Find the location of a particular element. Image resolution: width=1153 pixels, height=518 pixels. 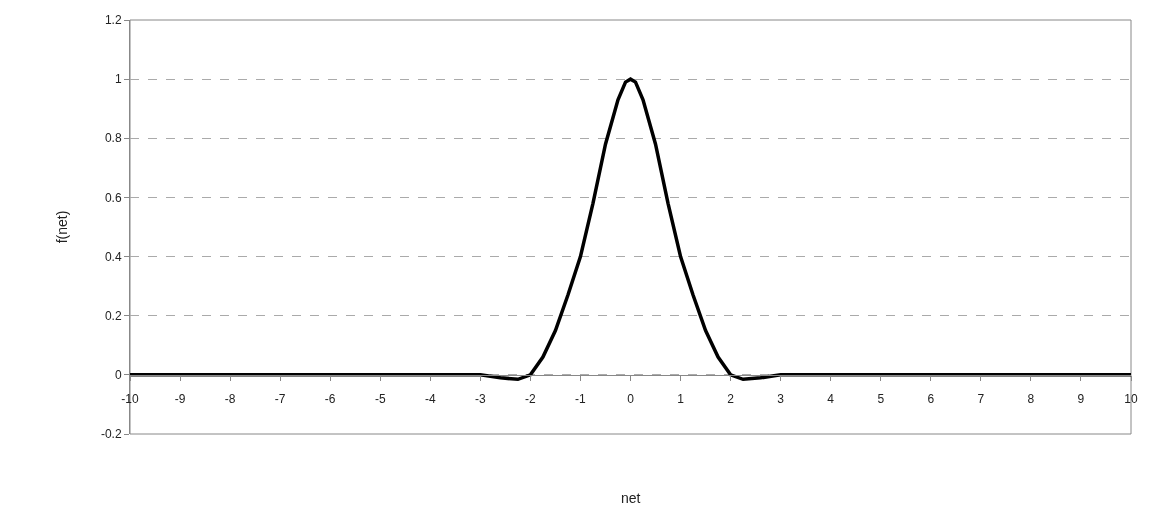

y-tick-label: 0 is located at coordinates (118, 375).